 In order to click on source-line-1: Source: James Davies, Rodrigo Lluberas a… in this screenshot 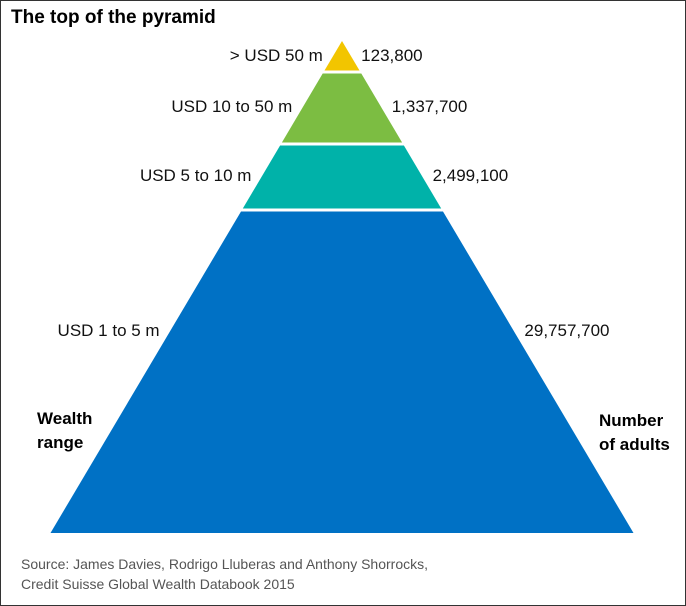, I will do `click(224, 564)`.